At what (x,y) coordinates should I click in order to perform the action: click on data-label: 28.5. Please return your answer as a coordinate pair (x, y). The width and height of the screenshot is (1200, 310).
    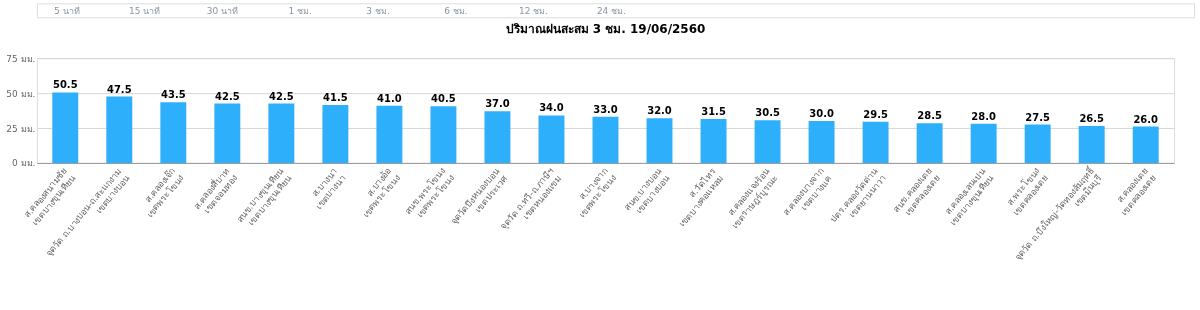
    Looking at the image, I should click on (929, 116).